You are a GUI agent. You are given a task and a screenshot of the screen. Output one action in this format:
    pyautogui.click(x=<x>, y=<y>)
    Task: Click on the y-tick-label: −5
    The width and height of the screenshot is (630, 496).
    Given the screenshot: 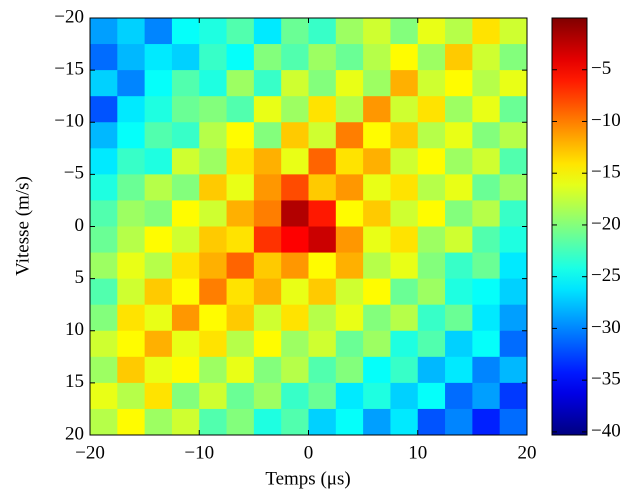 What is the action you would take?
    pyautogui.click(x=74, y=173)
    